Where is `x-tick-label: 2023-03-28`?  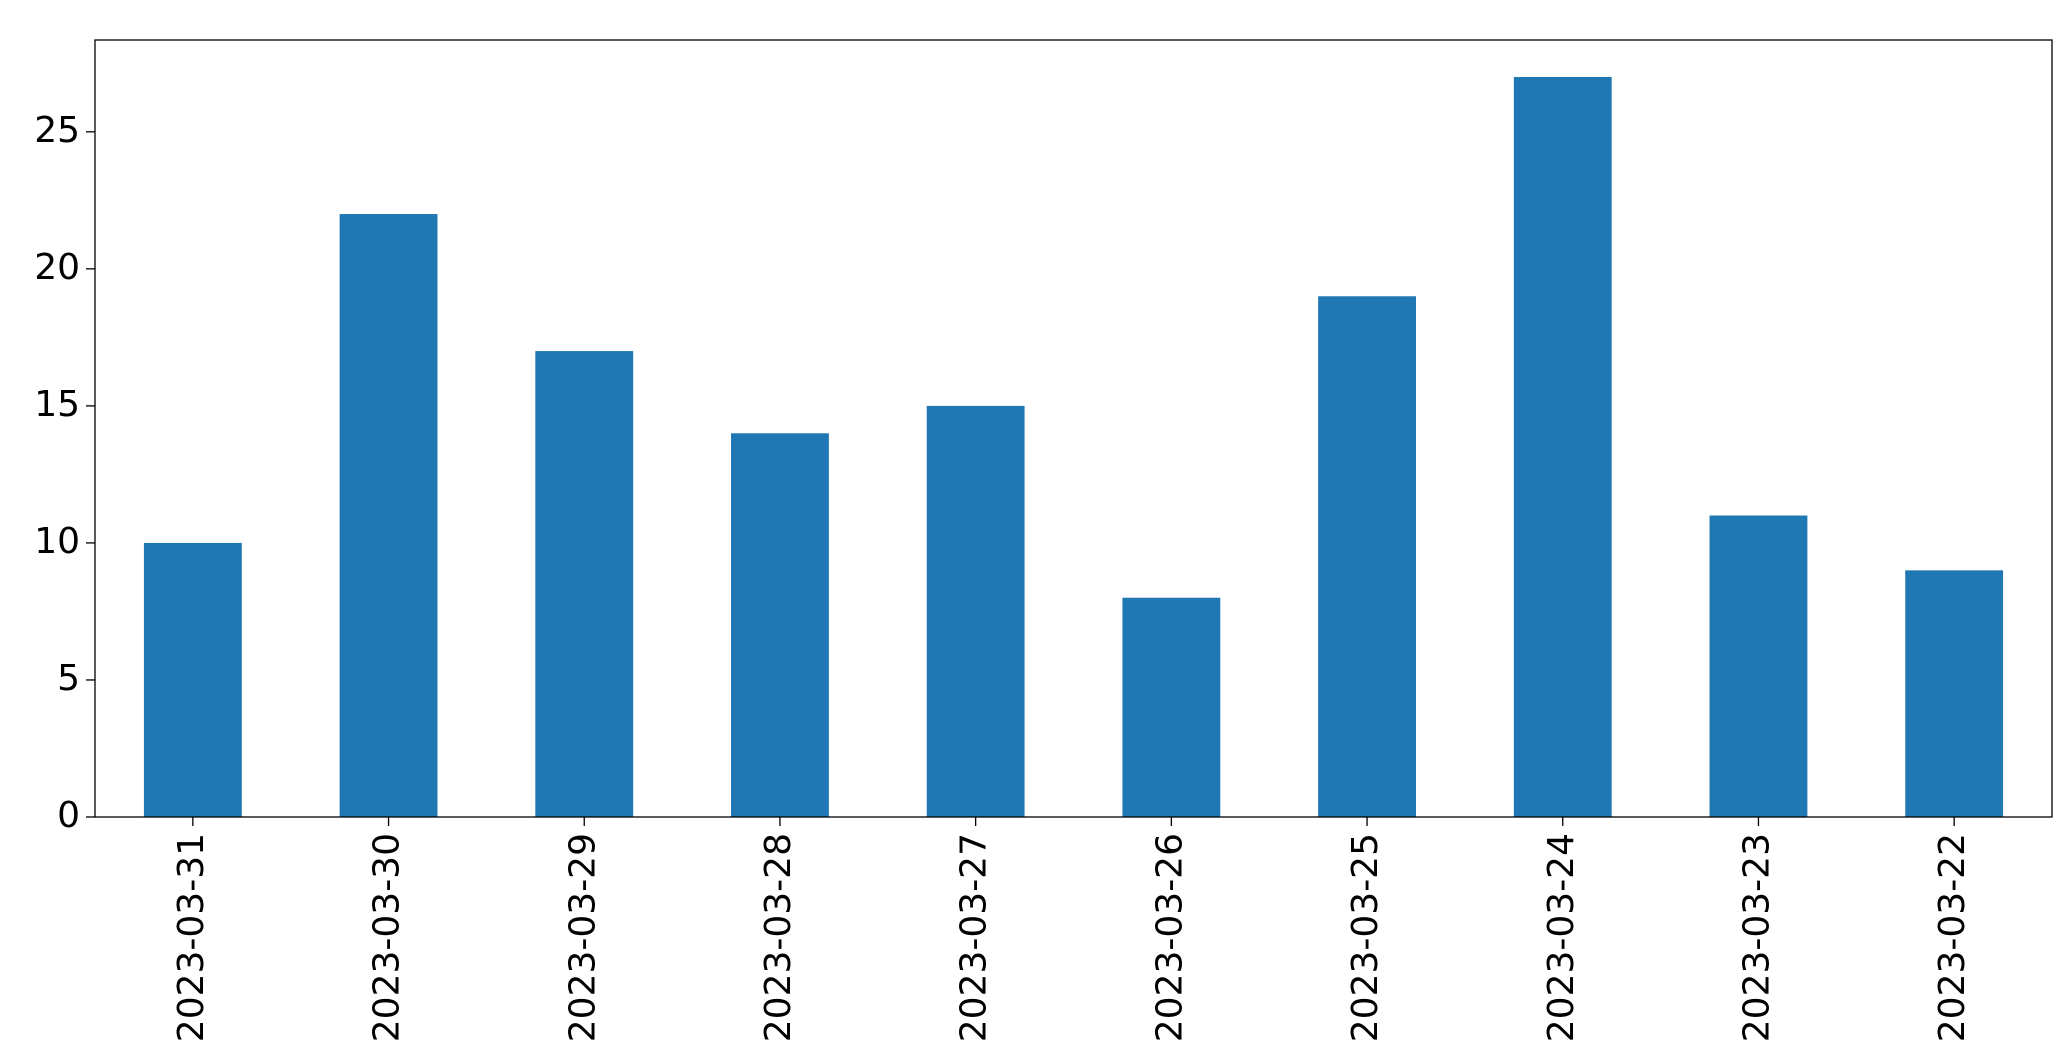 x-tick-label: 2023-03-28 is located at coordinates (778, 937).